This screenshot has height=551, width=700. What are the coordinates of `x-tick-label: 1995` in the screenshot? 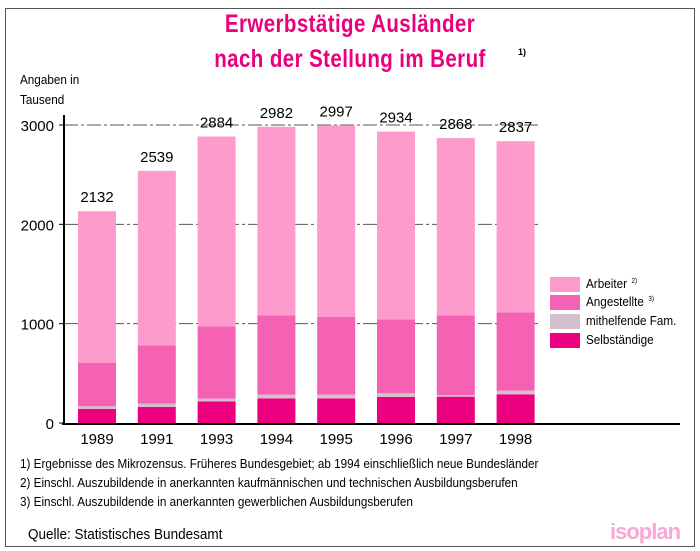 It's located at (336, 439).